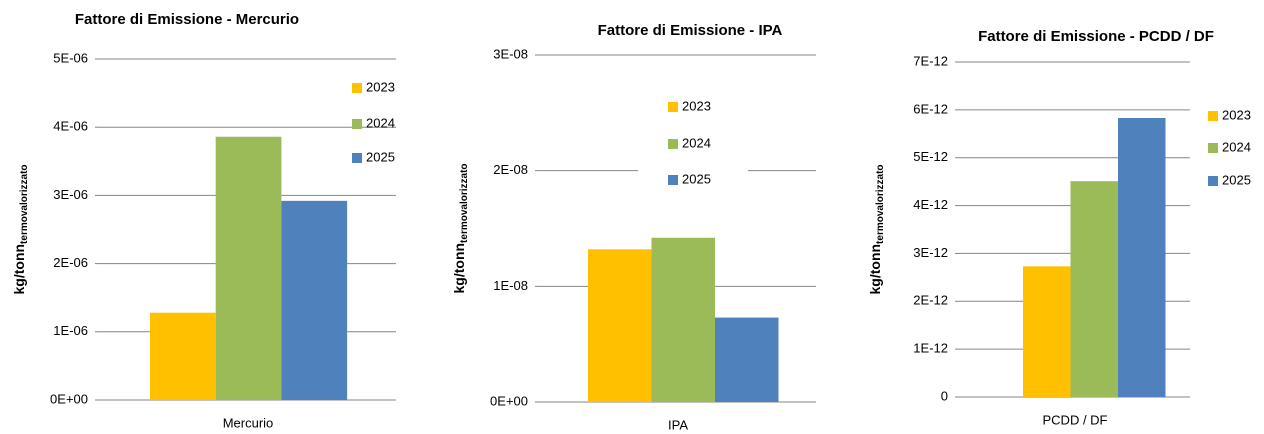 Image resolution: width=1264 pixels, height=434 pixels. What do you see at coordinates (510, 53) in the screenshot?
I see `y-tick-label: 3E-08` at bounding box center [510, 53].